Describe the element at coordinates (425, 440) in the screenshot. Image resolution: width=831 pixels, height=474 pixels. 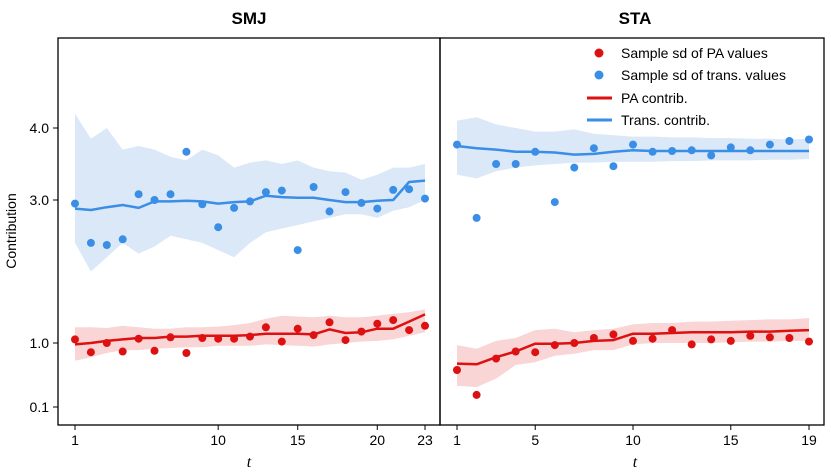
I see `x-tick-label: 23` at that location.